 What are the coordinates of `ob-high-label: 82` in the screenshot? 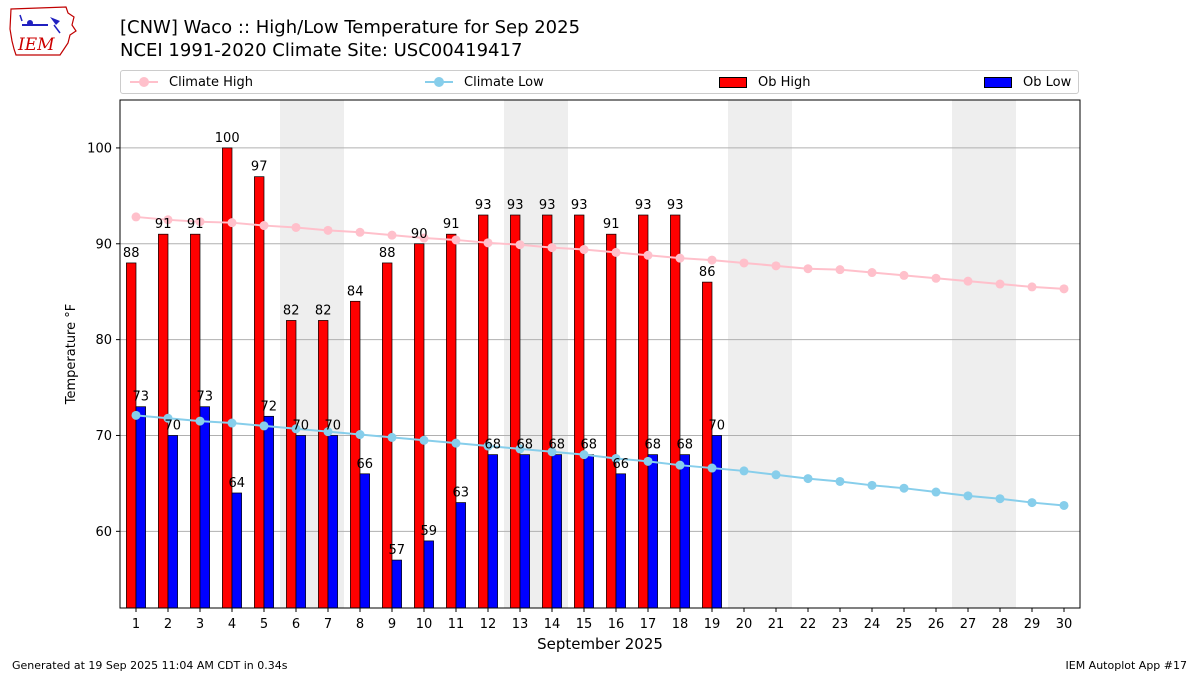 It's located at (323, 310).